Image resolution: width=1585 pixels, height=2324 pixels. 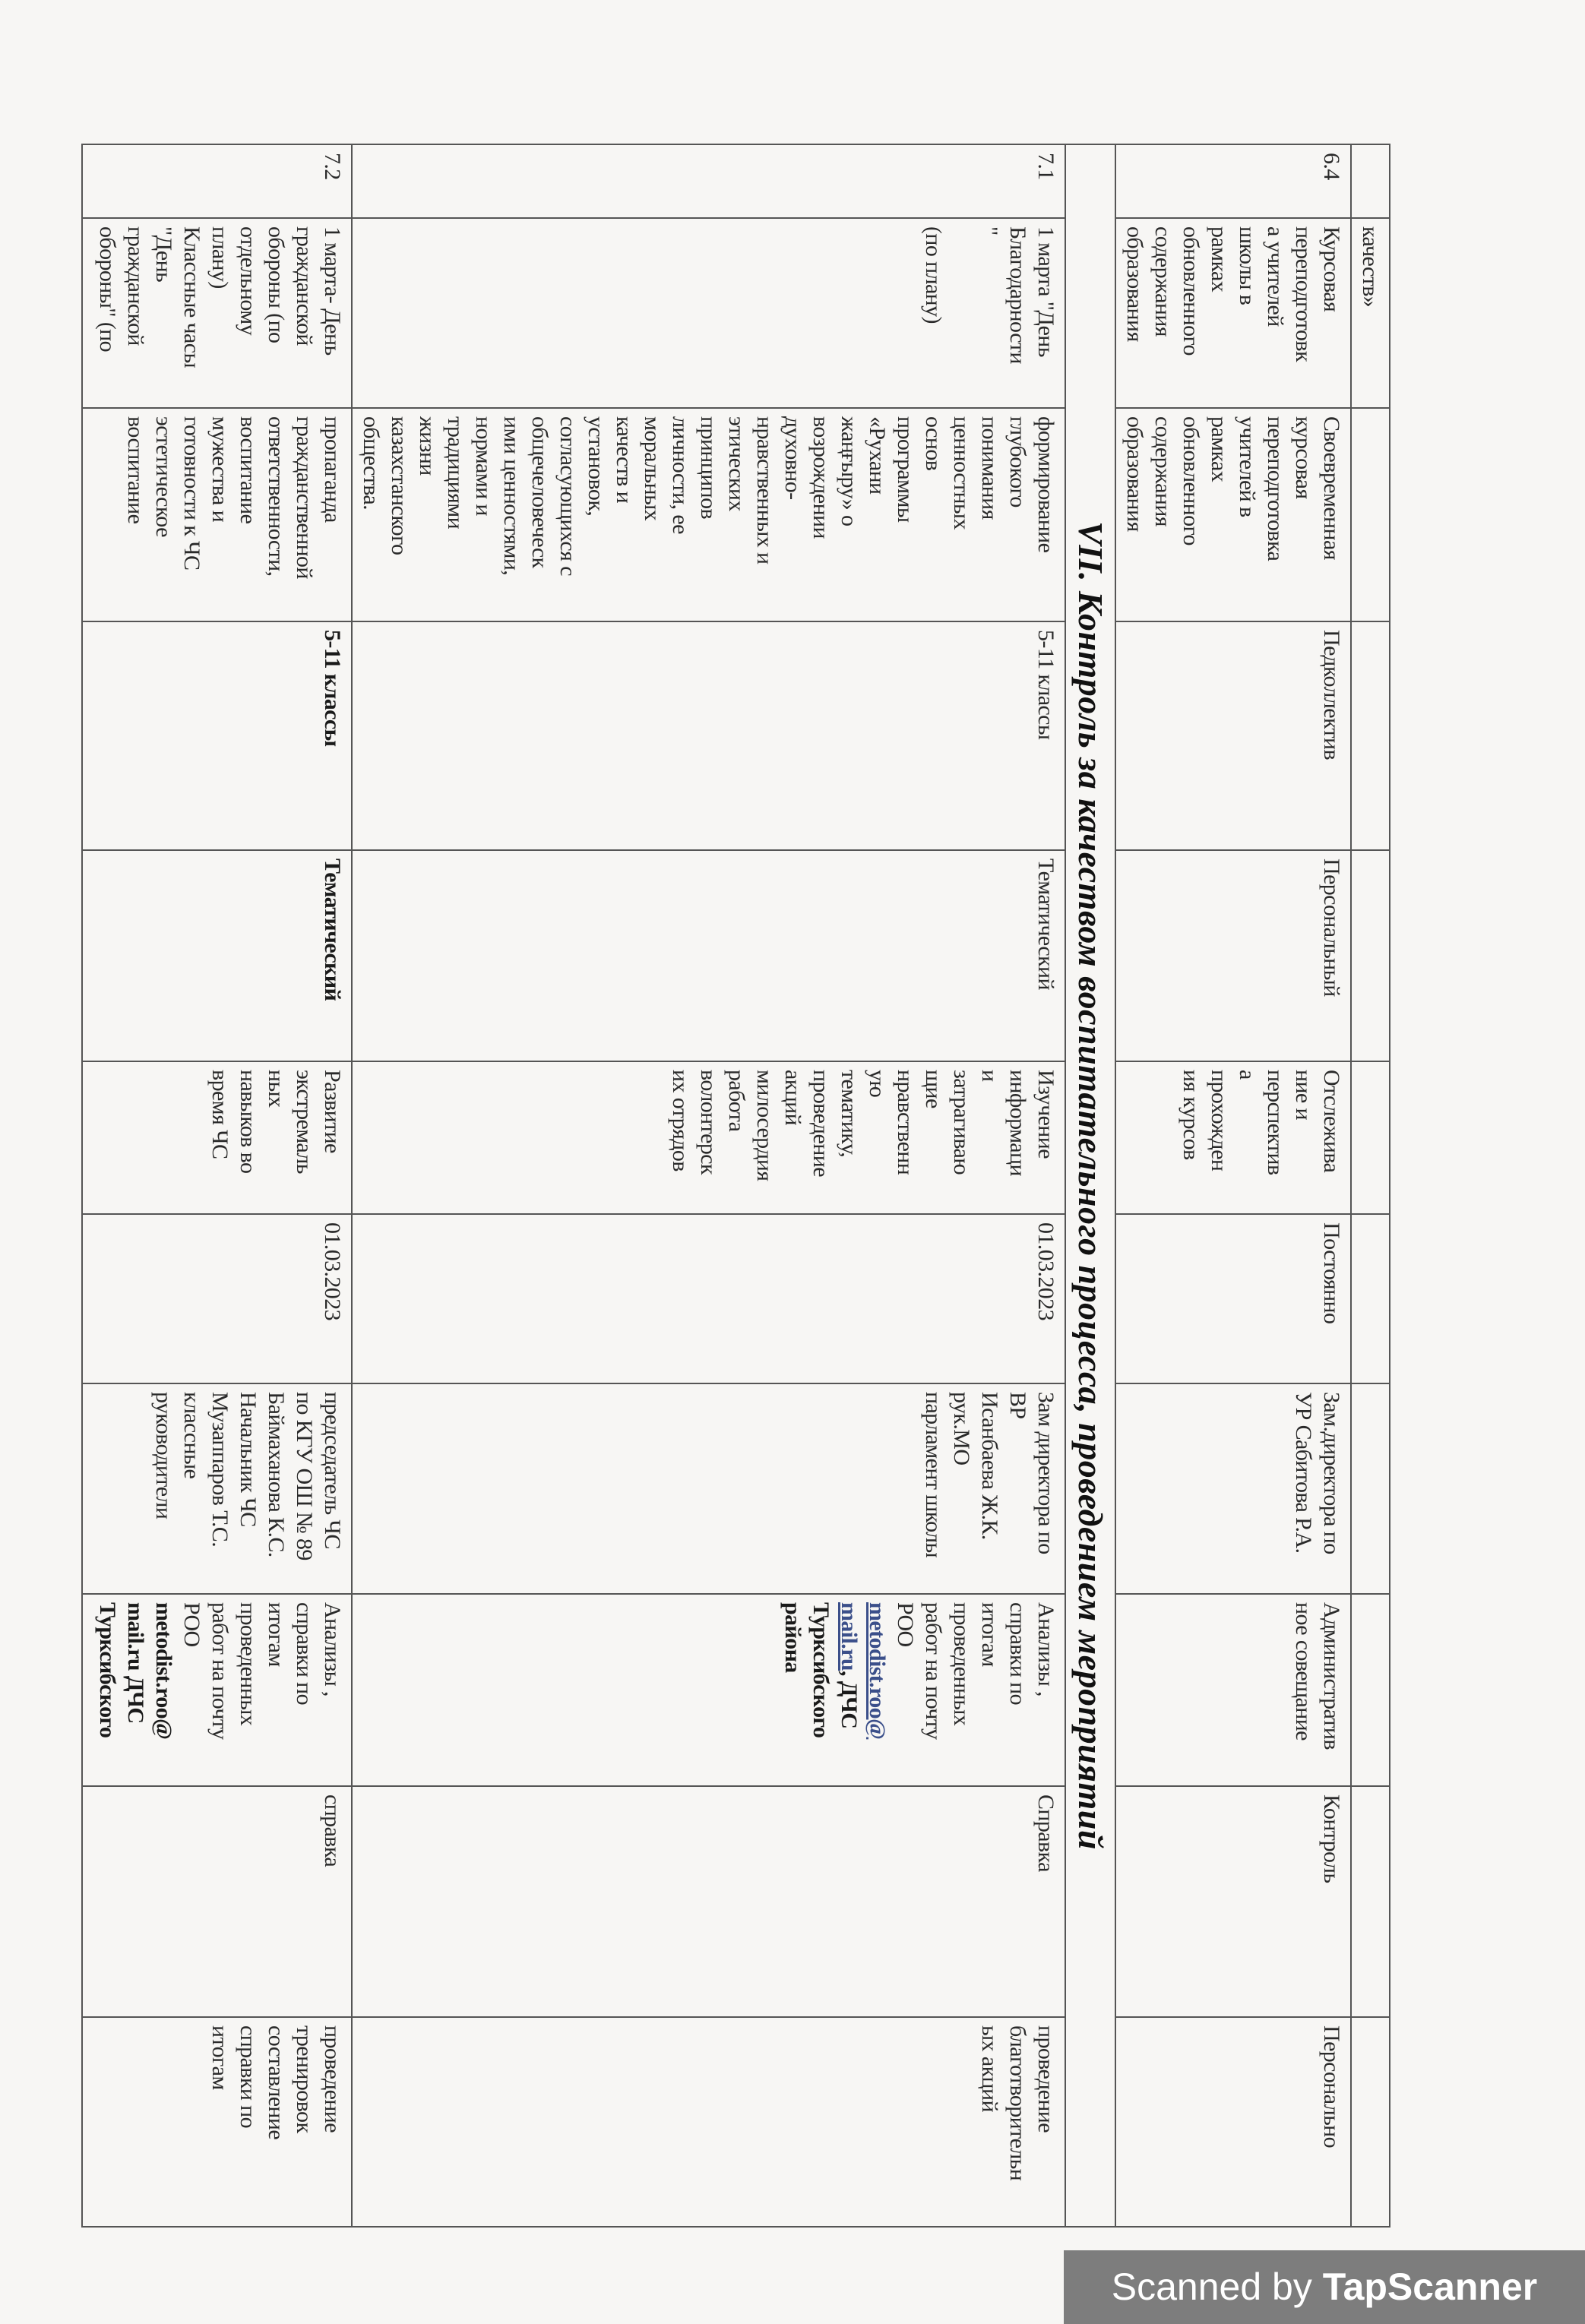 What do you see at coordinates (708, 313) in the screenshot?
I see `cell-topic: 1 марта "День Благодарности " (по плану)` at bounding box center [708, 313].